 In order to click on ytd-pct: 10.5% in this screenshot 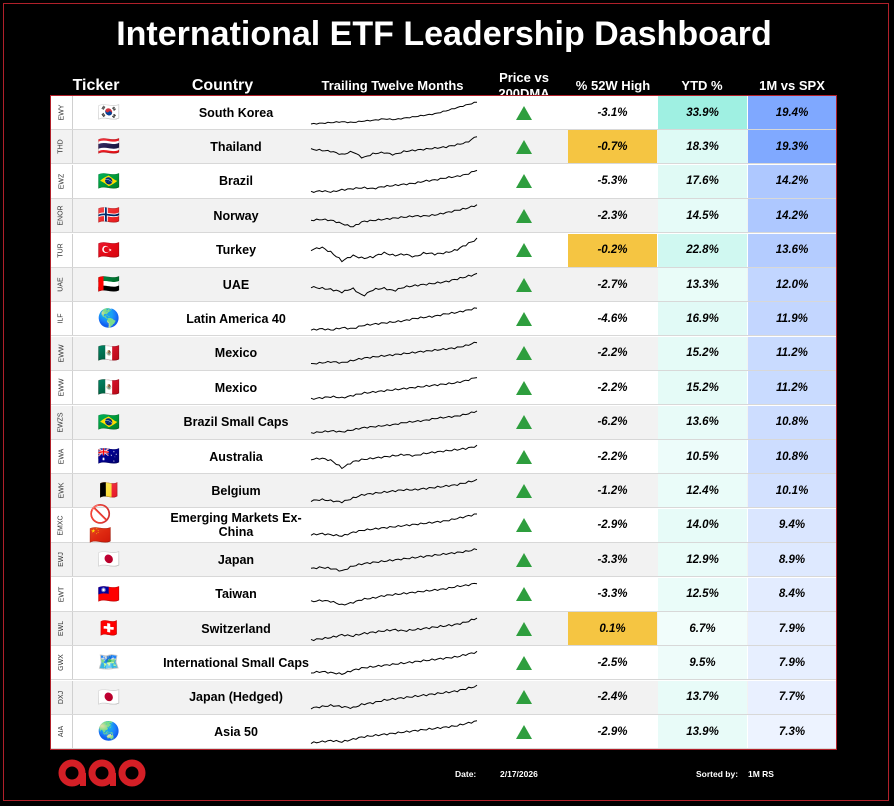, I will do `click(702, 456)`.